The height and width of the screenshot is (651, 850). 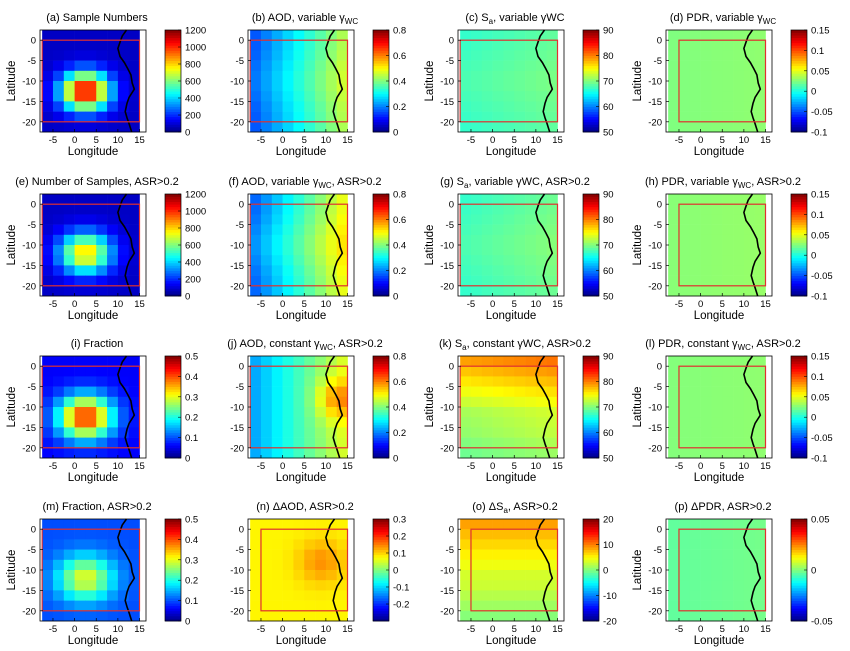 What do you see at coordinates (700, 629) in the screenshot?
I see `x-tick-label: 0` at bounding box center [700, 629].